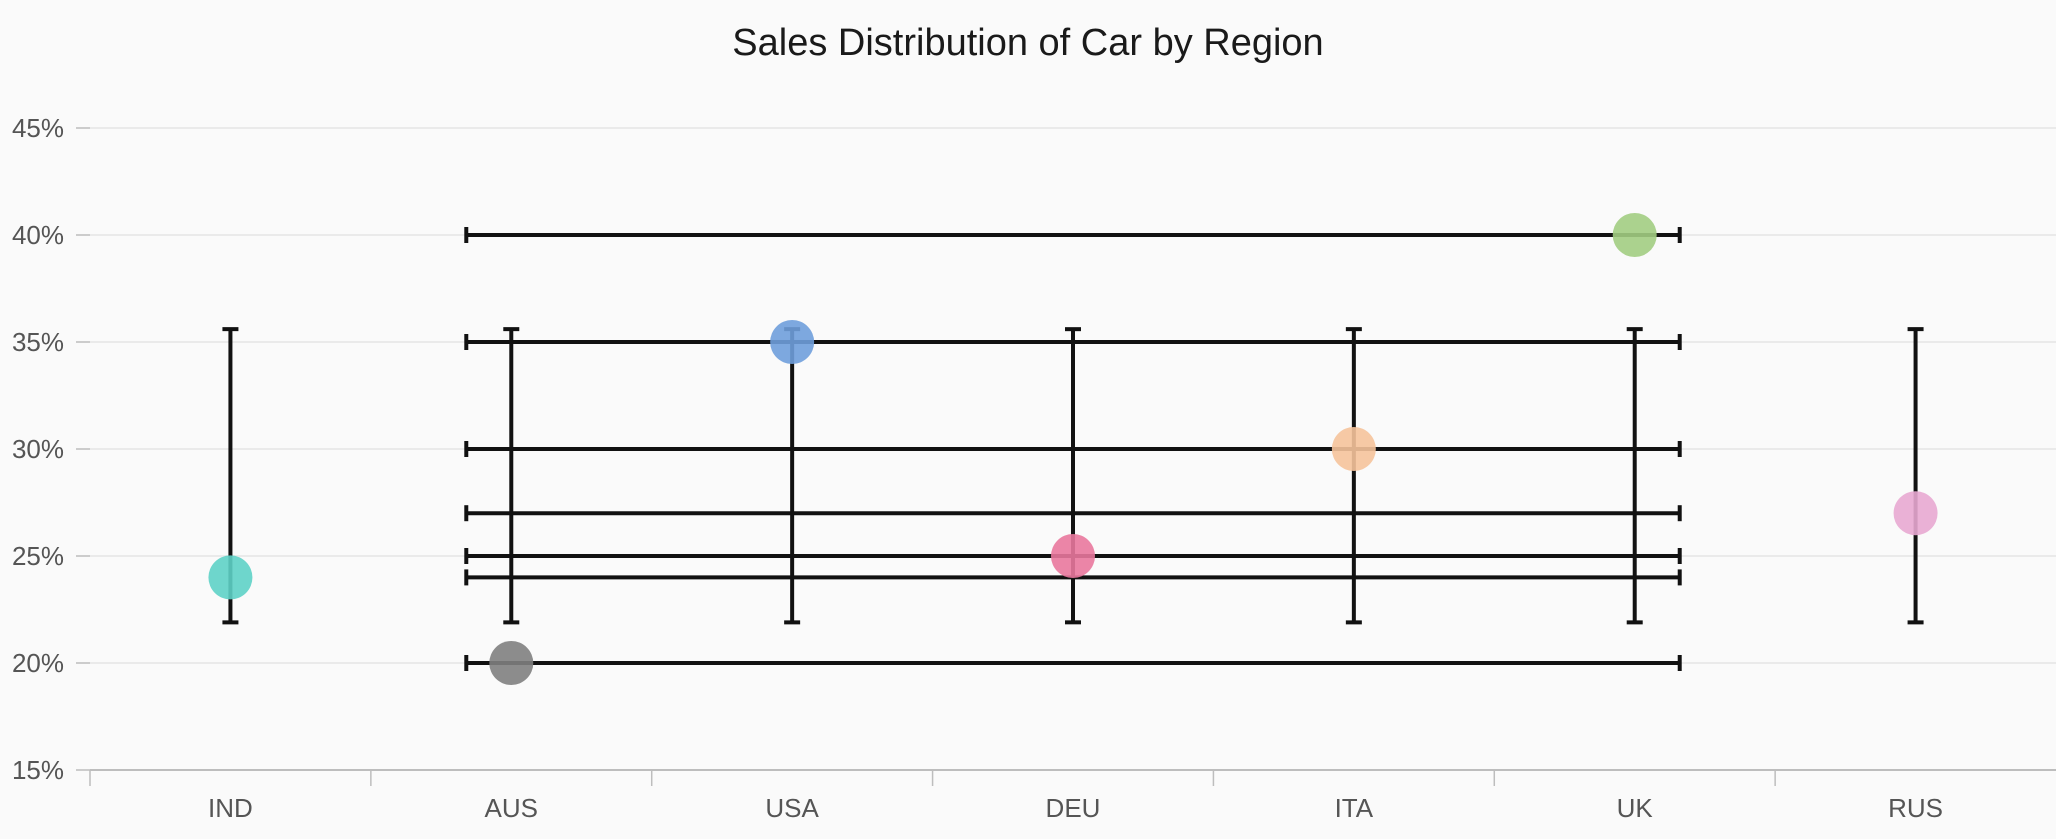 This screenshot has width=2056, height=839. I want to click on data-point-uk, so click(1634, 235).